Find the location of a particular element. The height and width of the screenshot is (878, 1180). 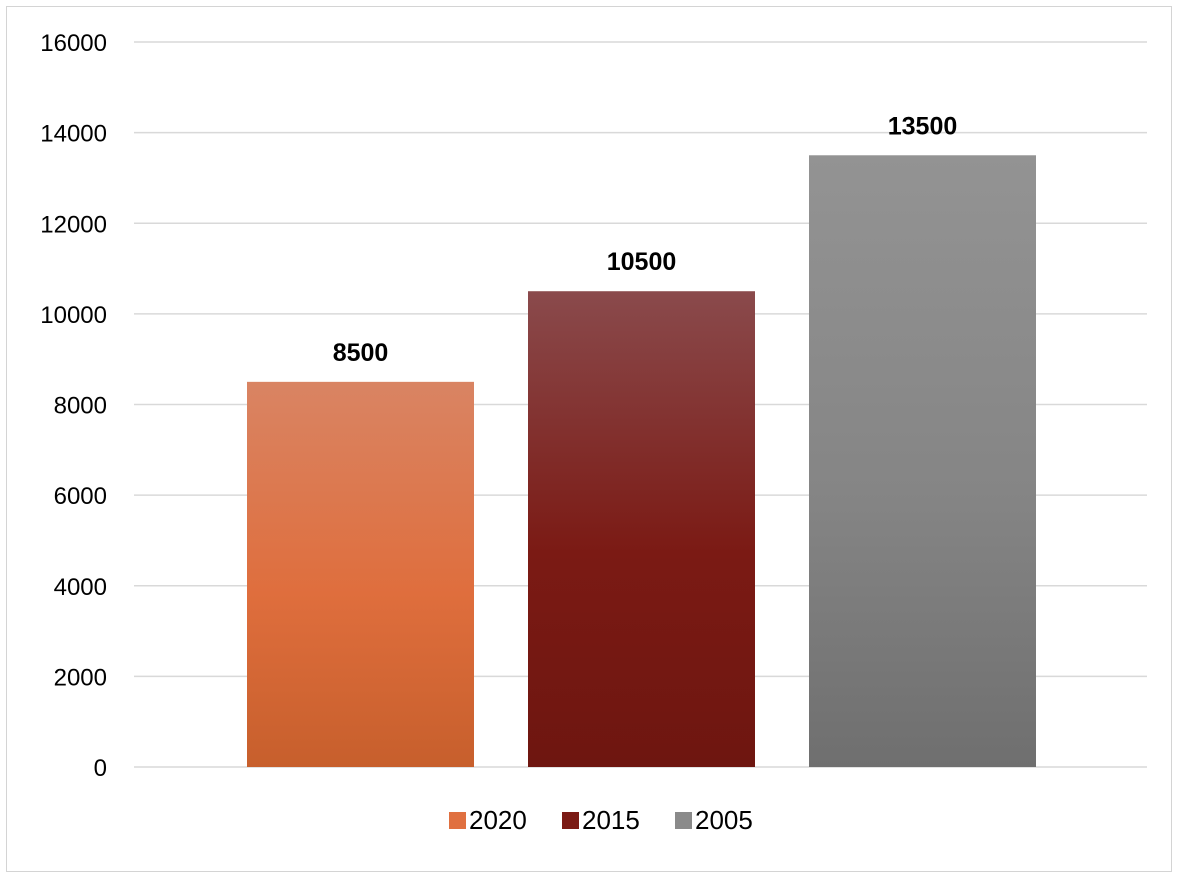

y-tick-label: 0 is located at coordinates (100, 768).